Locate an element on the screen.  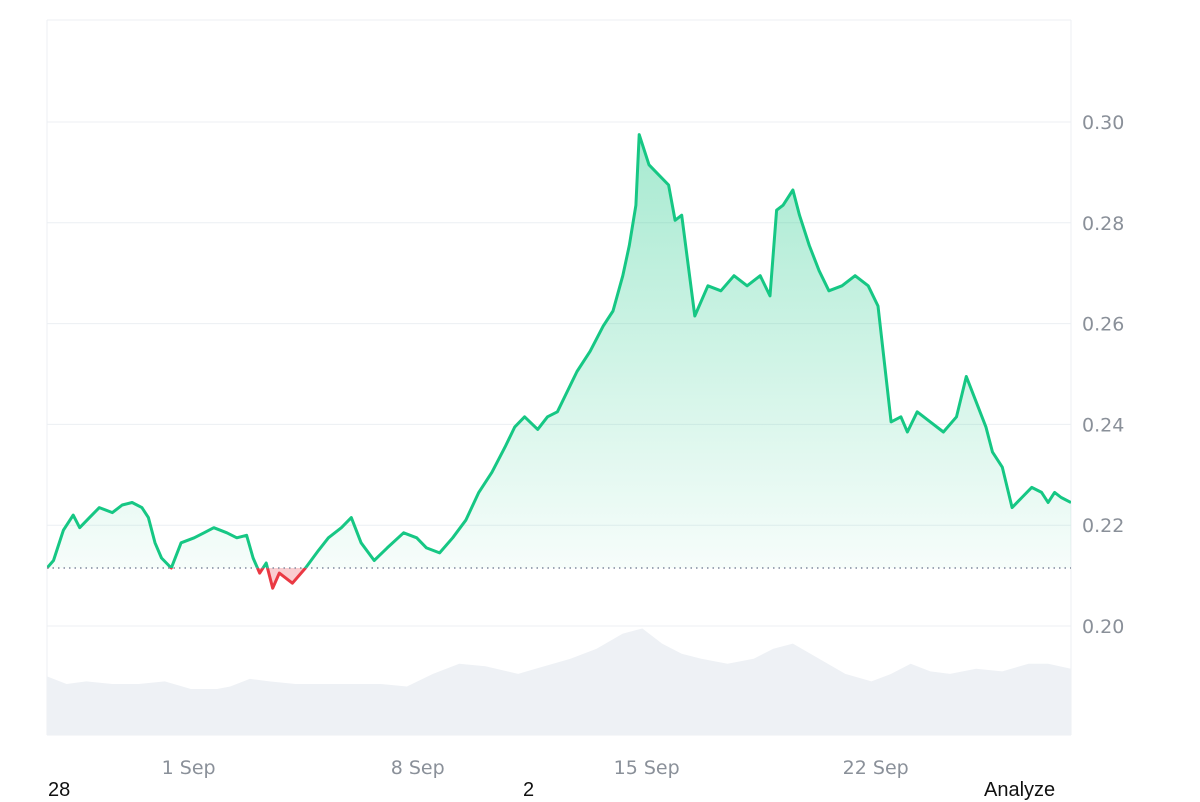
volume-area is located at coordinates (559, 681).